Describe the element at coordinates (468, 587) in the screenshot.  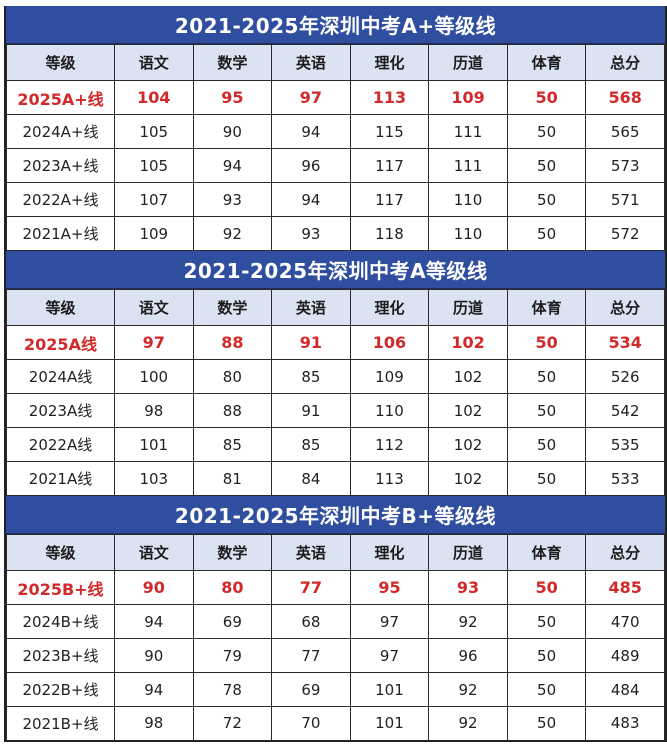
I see `cell-history-ethics: 93` at that location.